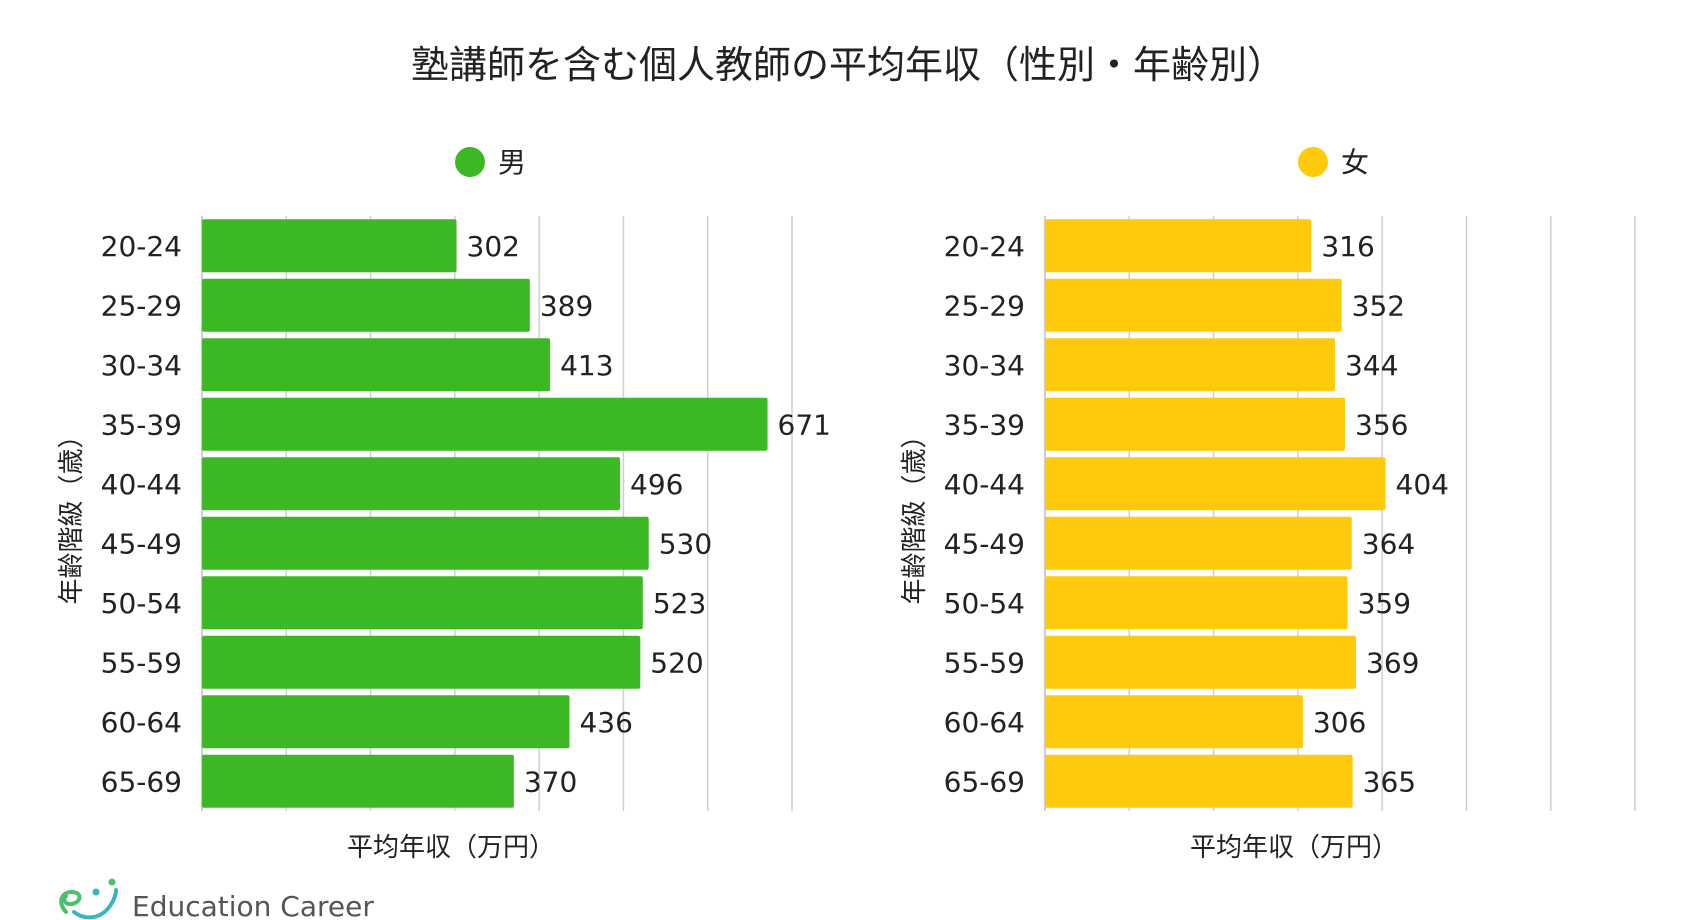  What do you see at coordinates (1355, 162) in the screenshot?
I see `legend-label: 女` at bounding box center [1355, 162].